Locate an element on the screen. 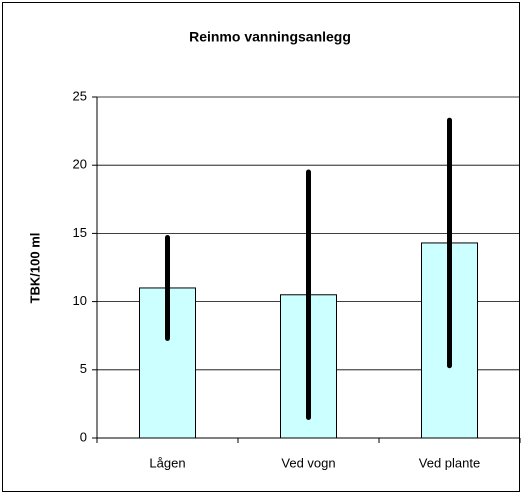 This screenshot has width=522, height=494. x-tick-label: Ved plante is located at coordinates (449, 462).